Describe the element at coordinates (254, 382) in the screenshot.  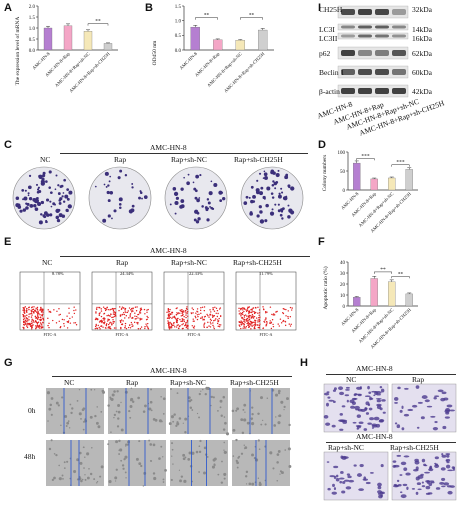
I see `panel-g-label-rapshch25h: Rap+sh-CH25H` at that location.